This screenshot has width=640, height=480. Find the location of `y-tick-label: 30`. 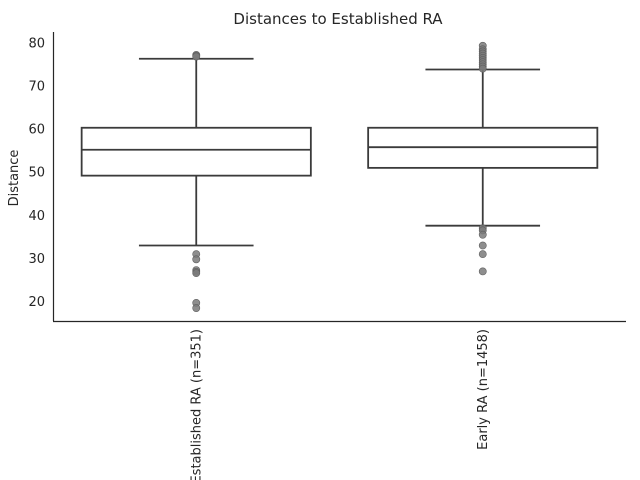

y-tick-label: 30 is located at coordinates (36, 259).